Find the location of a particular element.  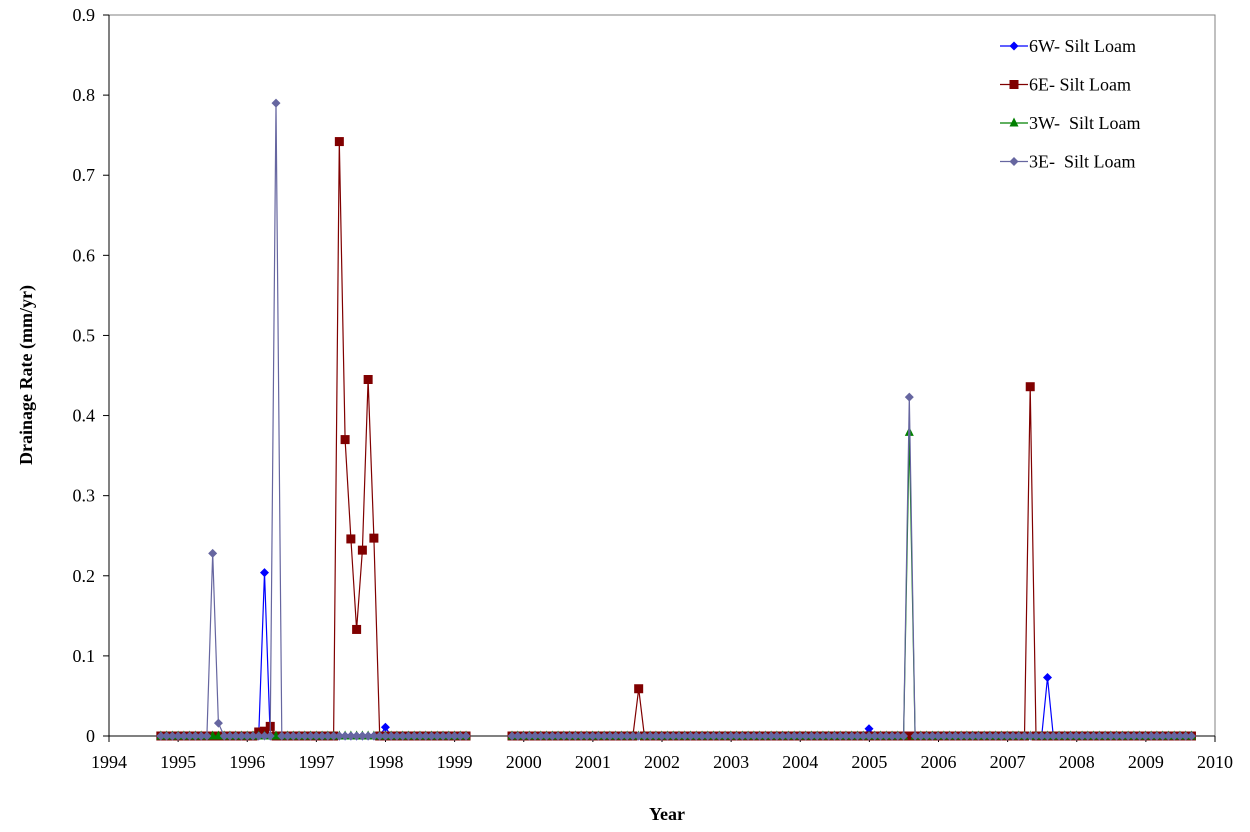

x-tick-label: 1997 is located at coordinates (316, 762).